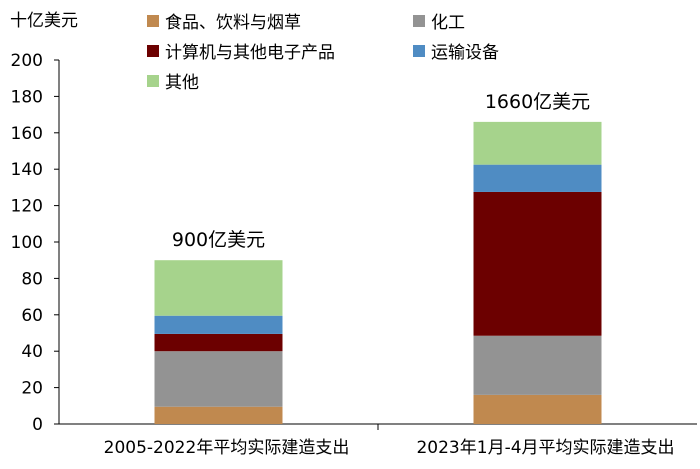 This screenshot has height=469, width=700. I want to click on legend-label: 化工, so click(448, 23).